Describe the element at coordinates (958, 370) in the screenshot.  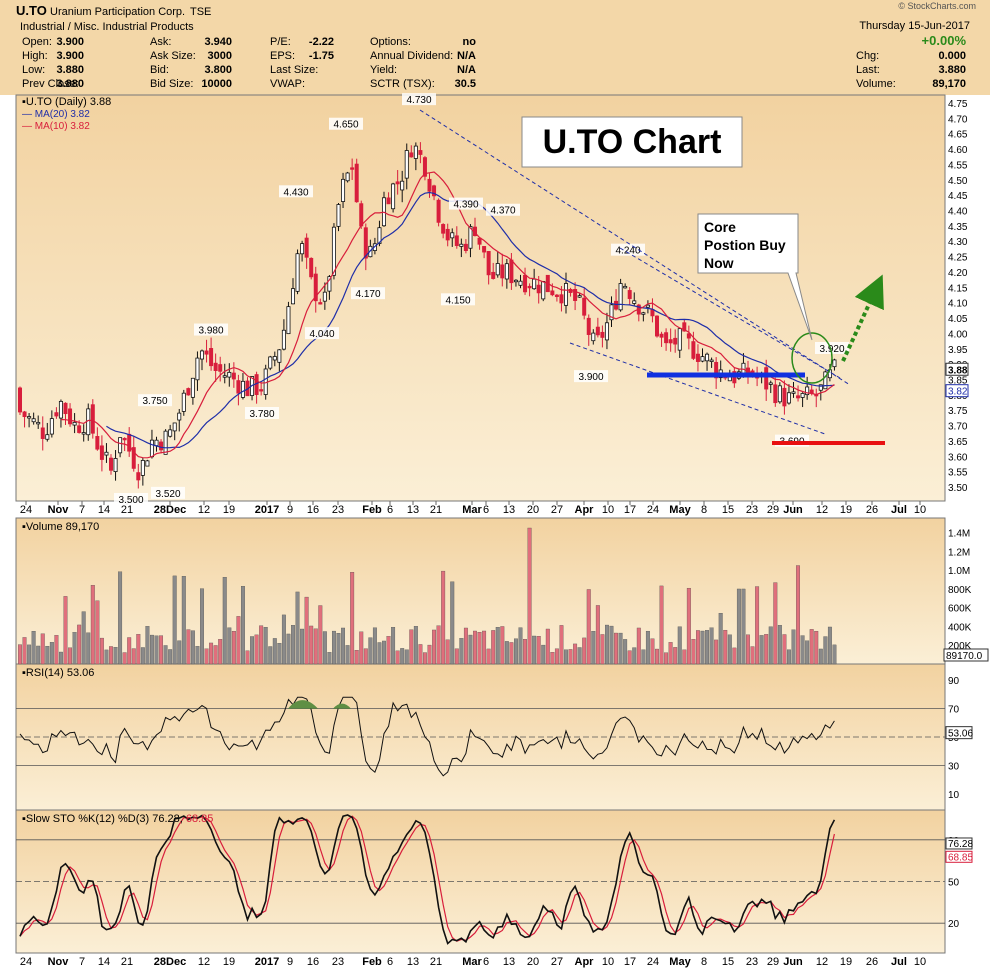
I see `last-price-value: 3.88` at that location.